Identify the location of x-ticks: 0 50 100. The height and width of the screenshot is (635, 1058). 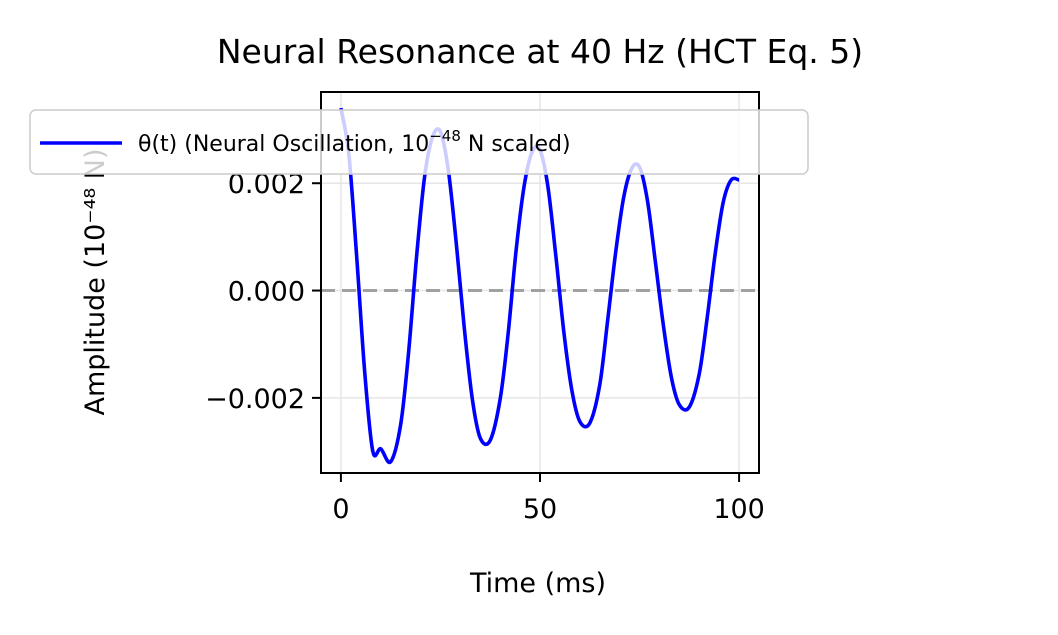
(548, 499).